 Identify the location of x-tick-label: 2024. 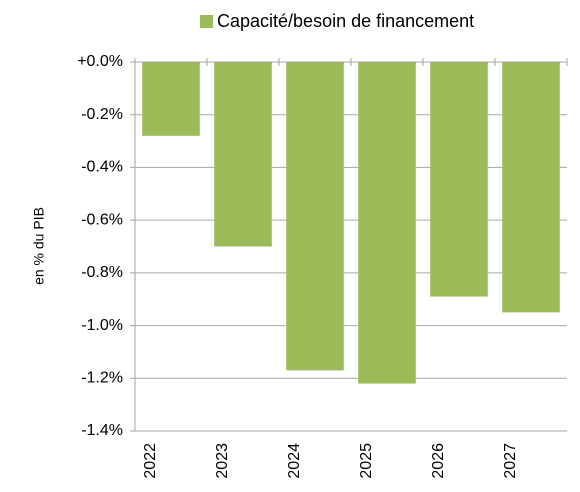
(294, 461).